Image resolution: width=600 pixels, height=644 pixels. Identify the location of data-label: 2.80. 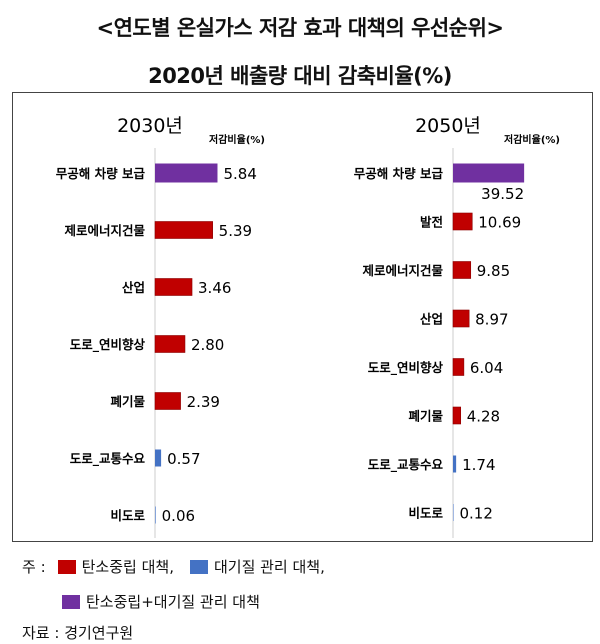
(207, 345).